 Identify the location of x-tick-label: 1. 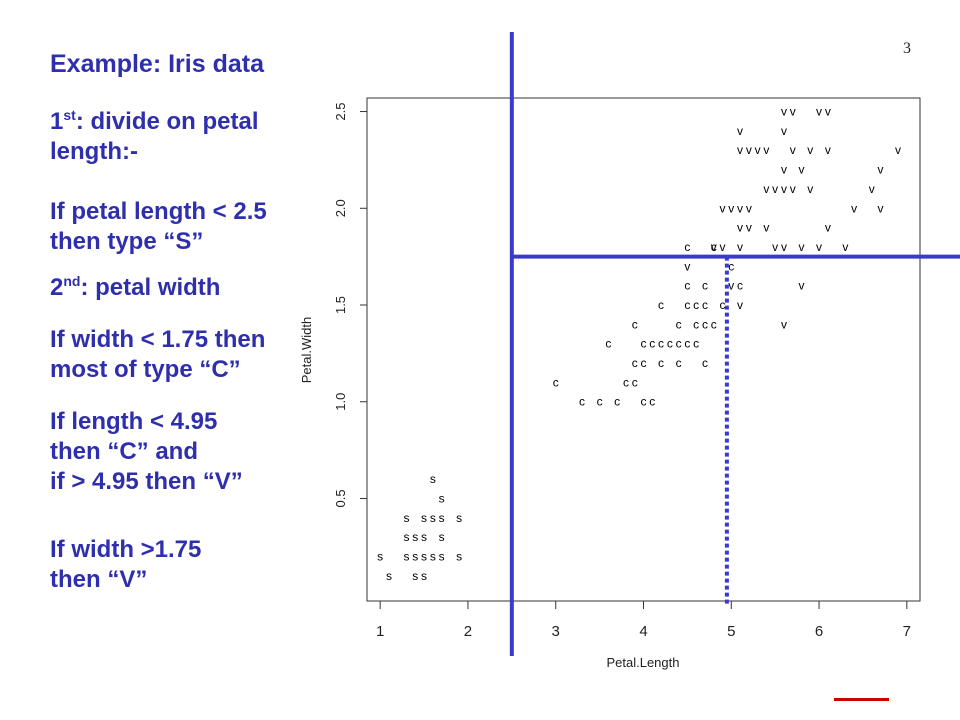
(380, 631).